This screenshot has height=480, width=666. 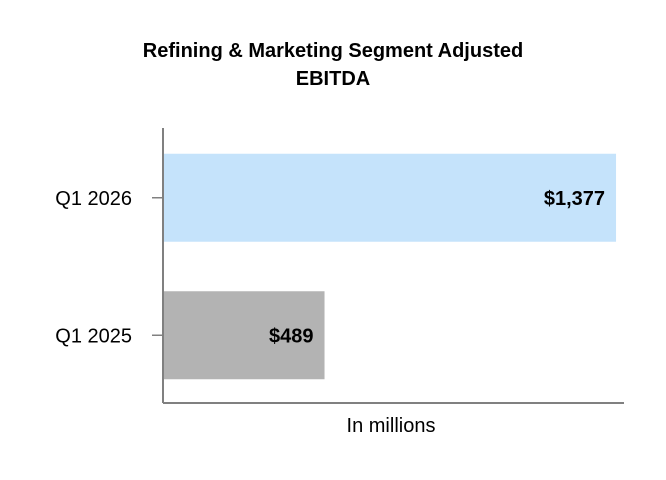 I want to click on chart-title-line-2: EBITDA, so click(x=333, y=79).